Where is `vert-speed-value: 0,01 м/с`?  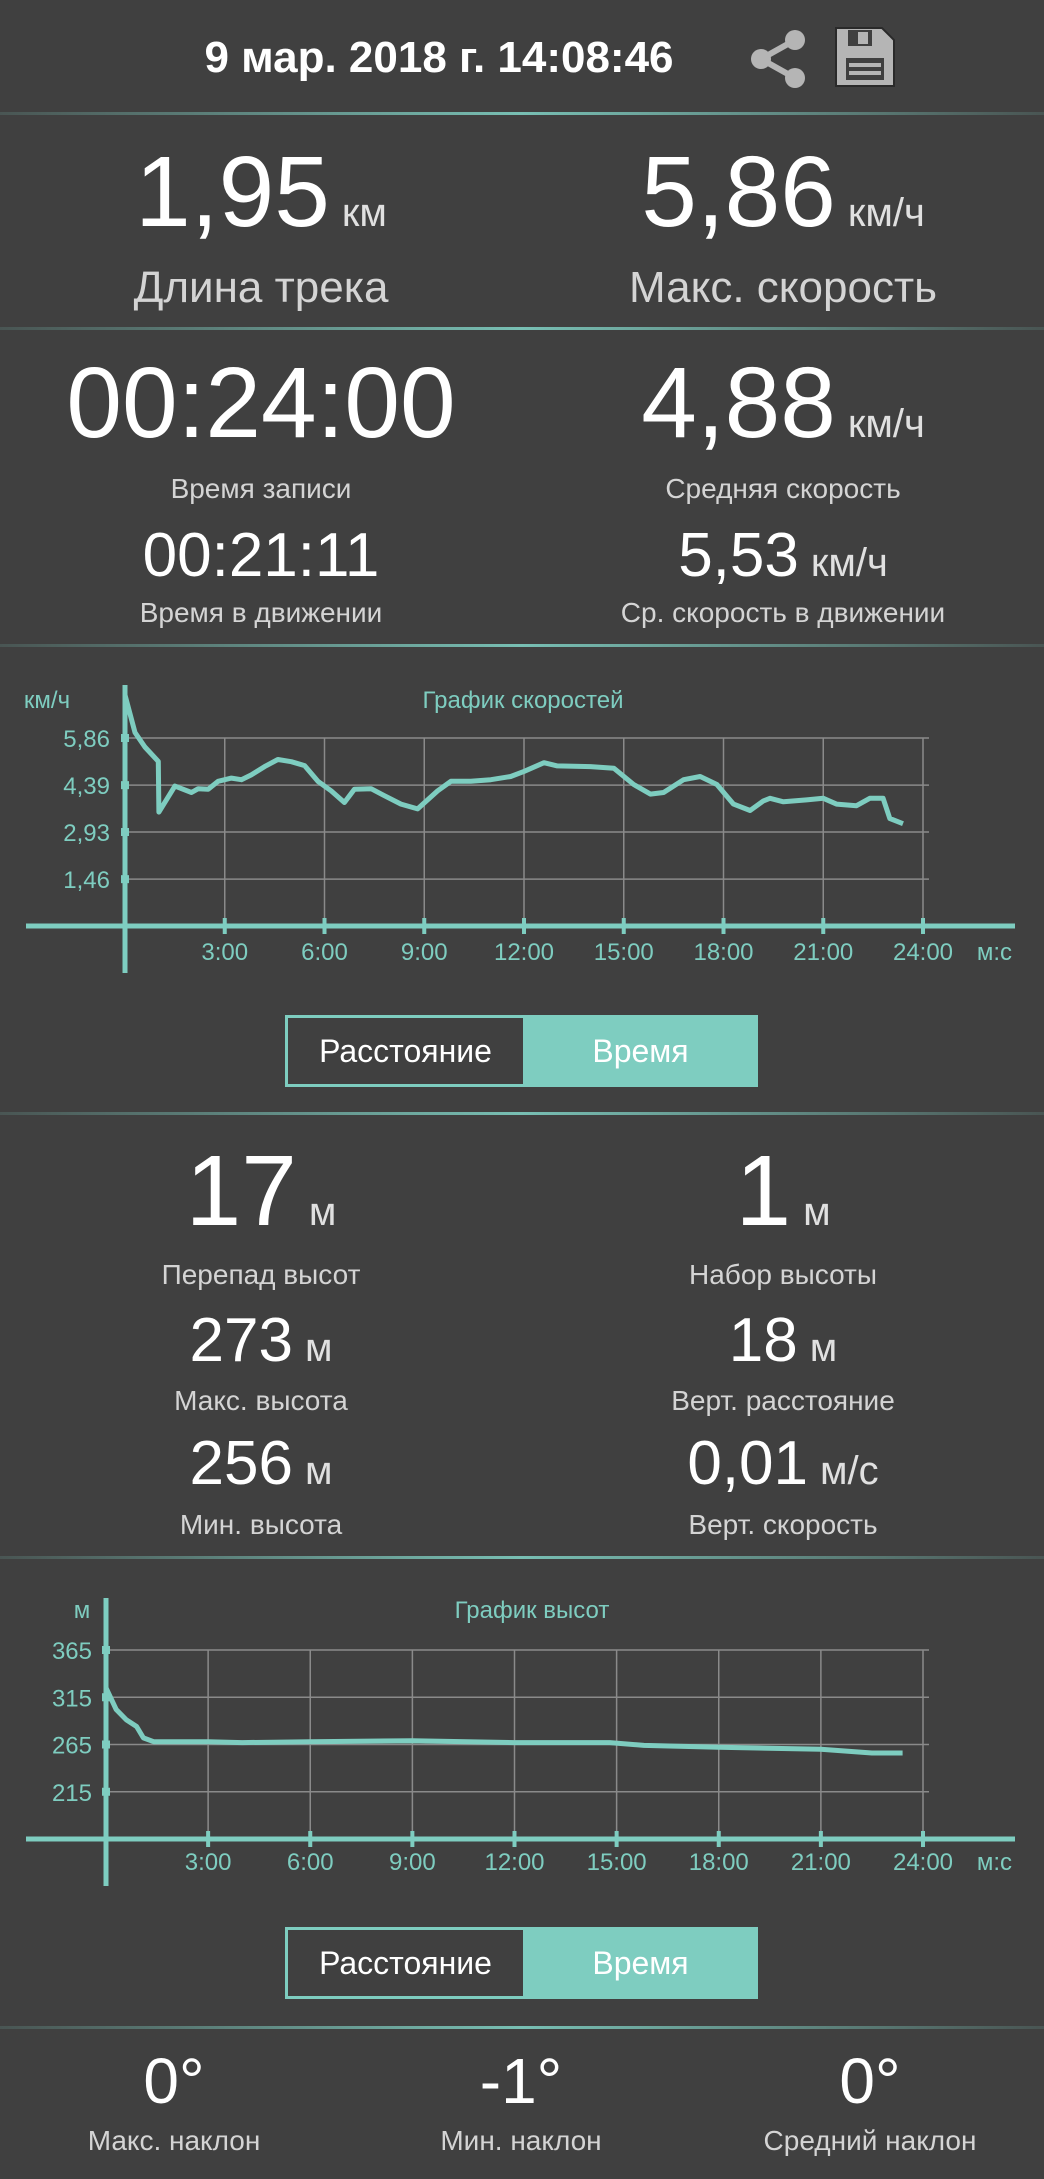
vert-speed-value: 0,01 м/с is located at coordinates (783, 1463).